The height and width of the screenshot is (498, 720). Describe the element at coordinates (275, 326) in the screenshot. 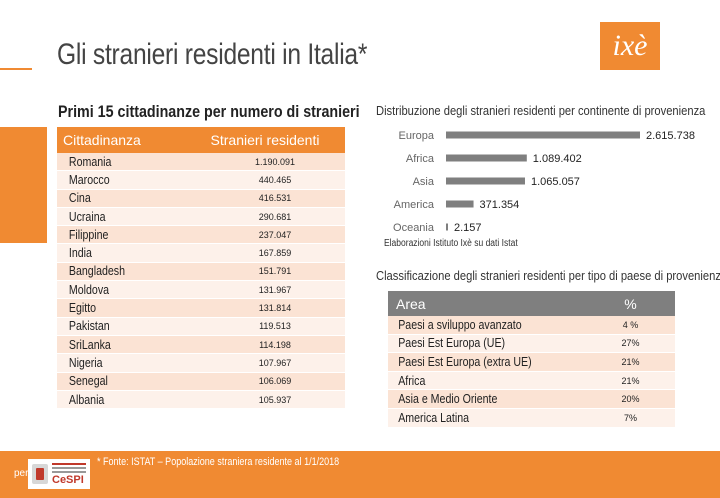

I see `residents-cell: 119.513` at that location.